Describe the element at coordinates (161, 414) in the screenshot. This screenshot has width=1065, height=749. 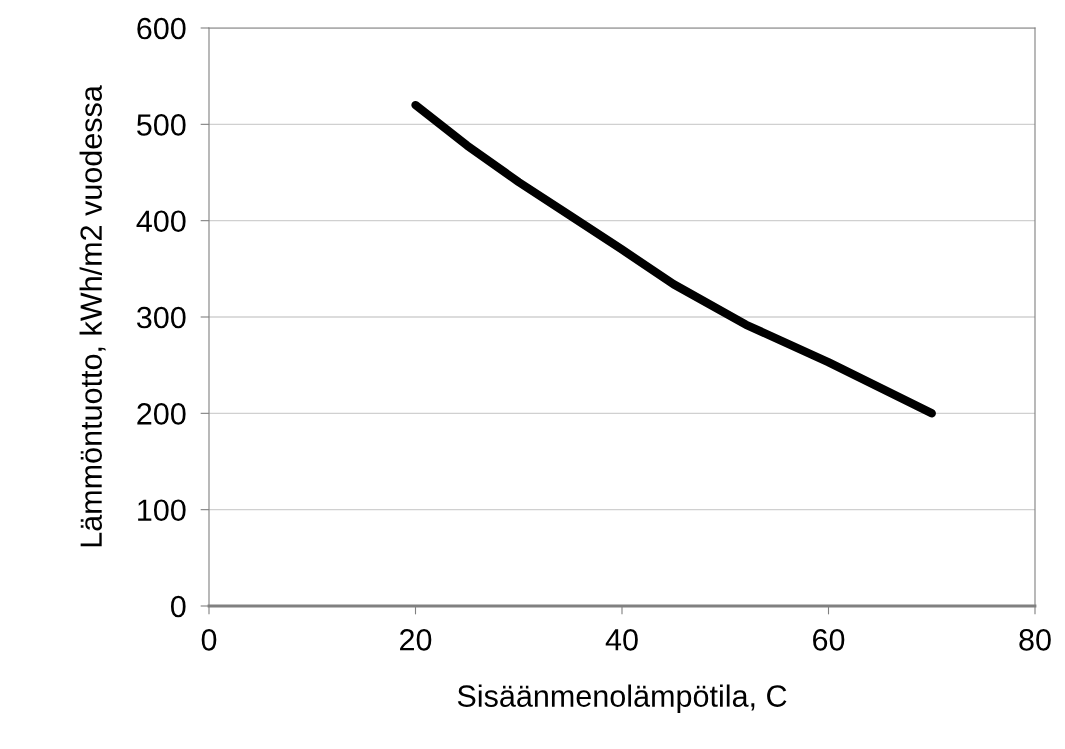
I see `y-tick-label: 200` at that location.